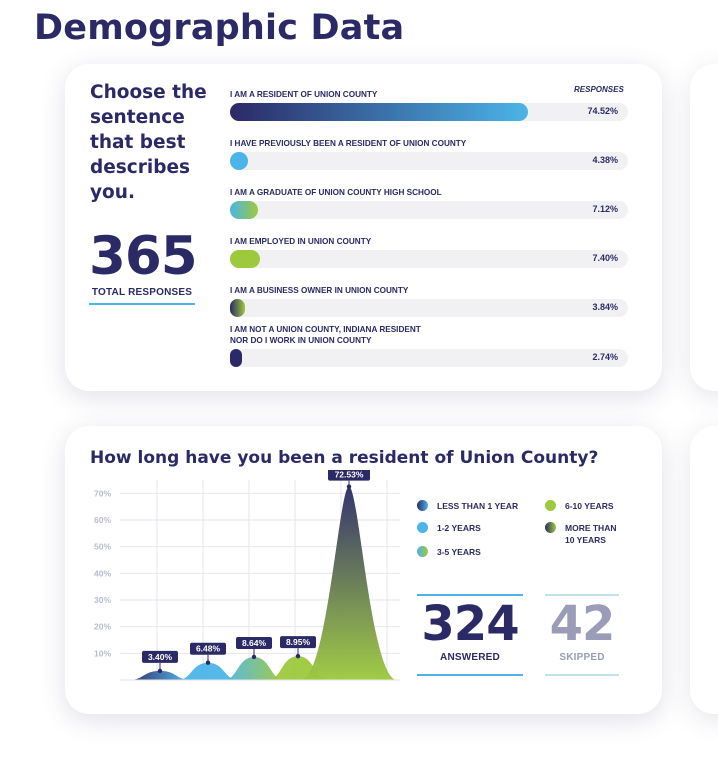 This screenshot has height=782, width=718. I want to click on legend-label: LESS THAN 1 YEAR, so click(478, 506).